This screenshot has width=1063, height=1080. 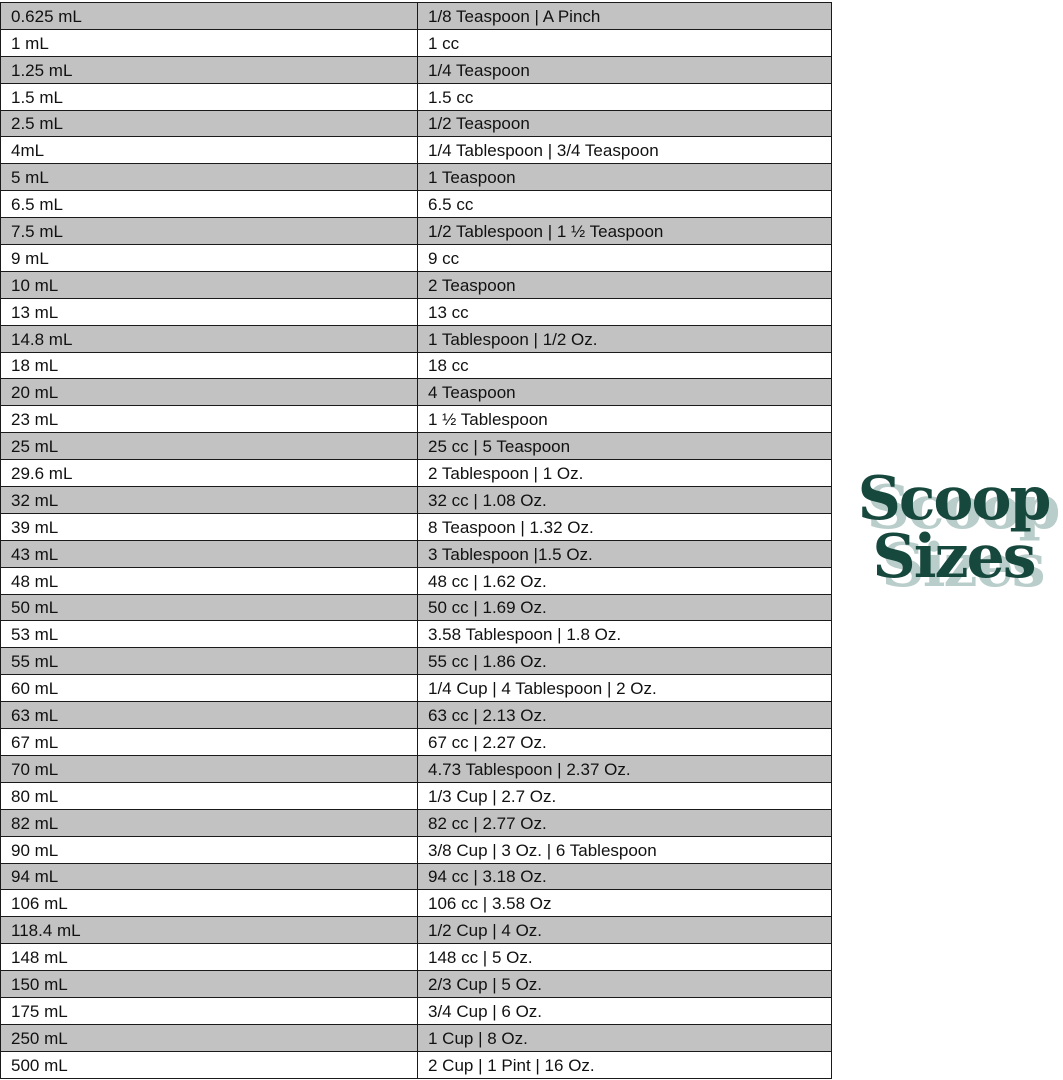 I want to click on volume-cell: 10 mL, so click(x=209, y=284).